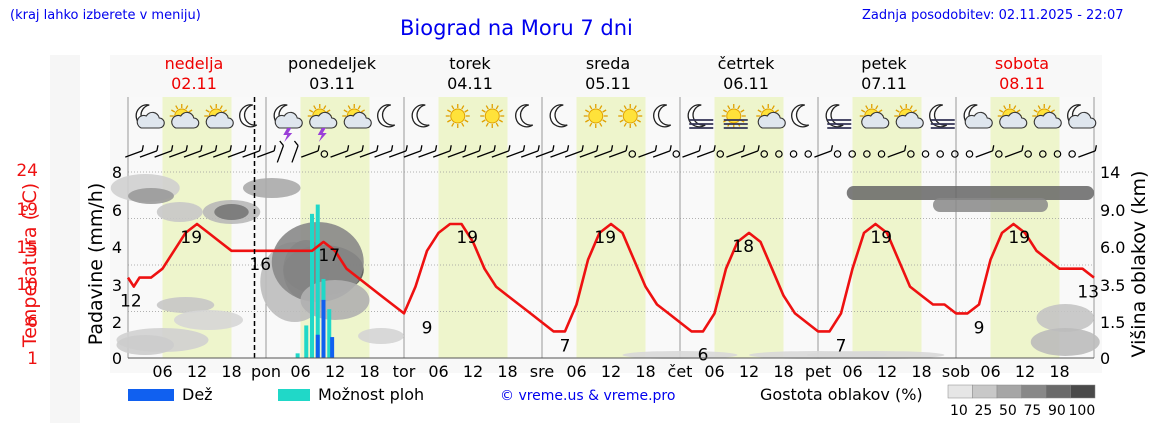 This screenshot has height=443, width=1152. What do you see at coordinates (703, 355) in the screenshot?
I see `temperature-value-label: 6` at bounding box center [703, 355].